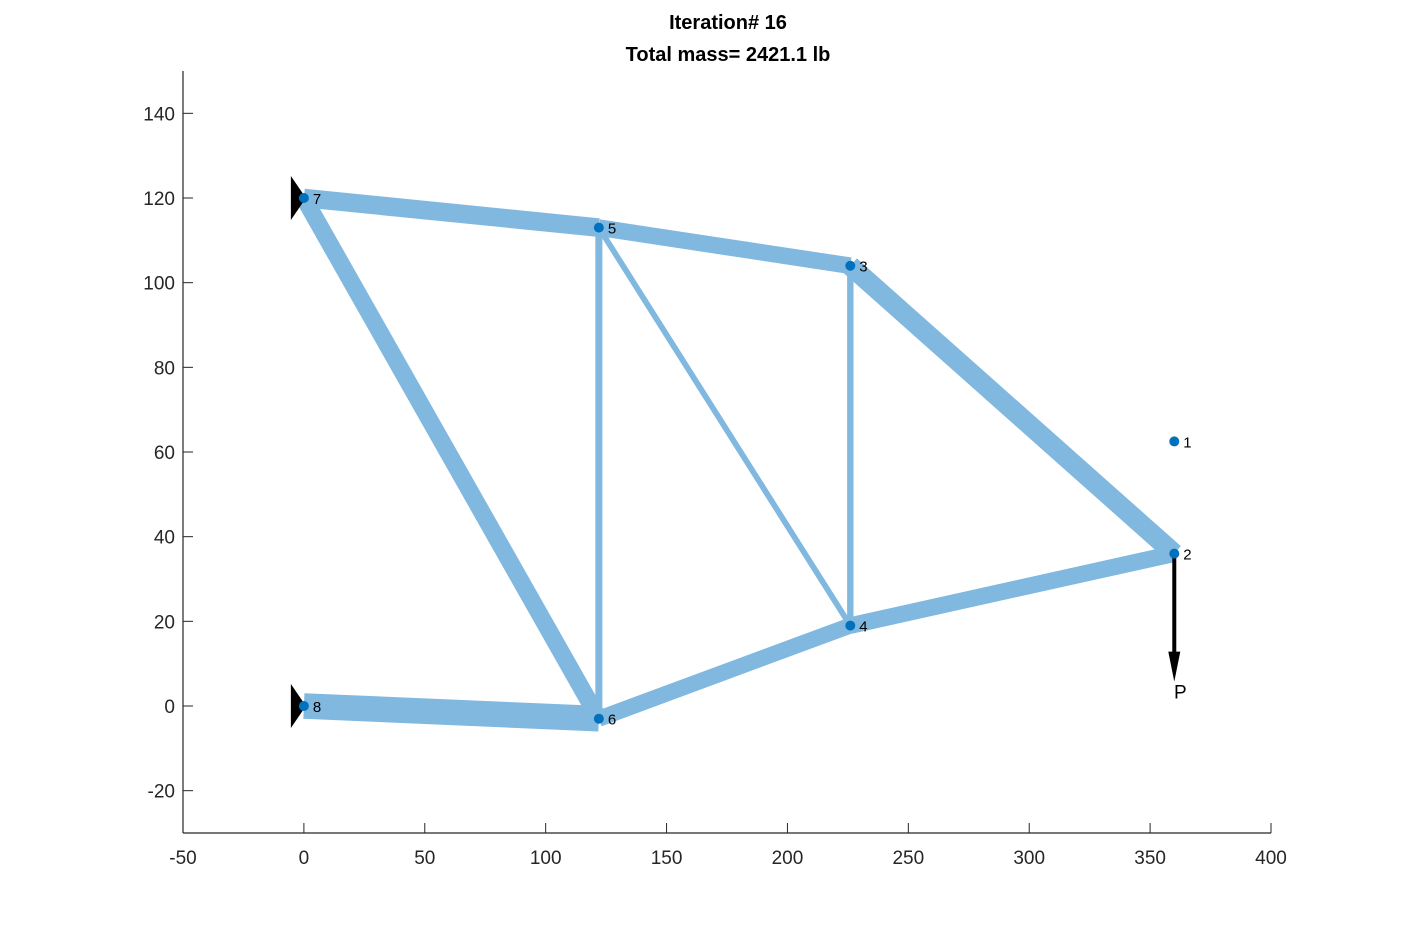 The width and height of the screenshot is (1406, 938). I want to click on x-tick-label: 100, so click(546, 858).